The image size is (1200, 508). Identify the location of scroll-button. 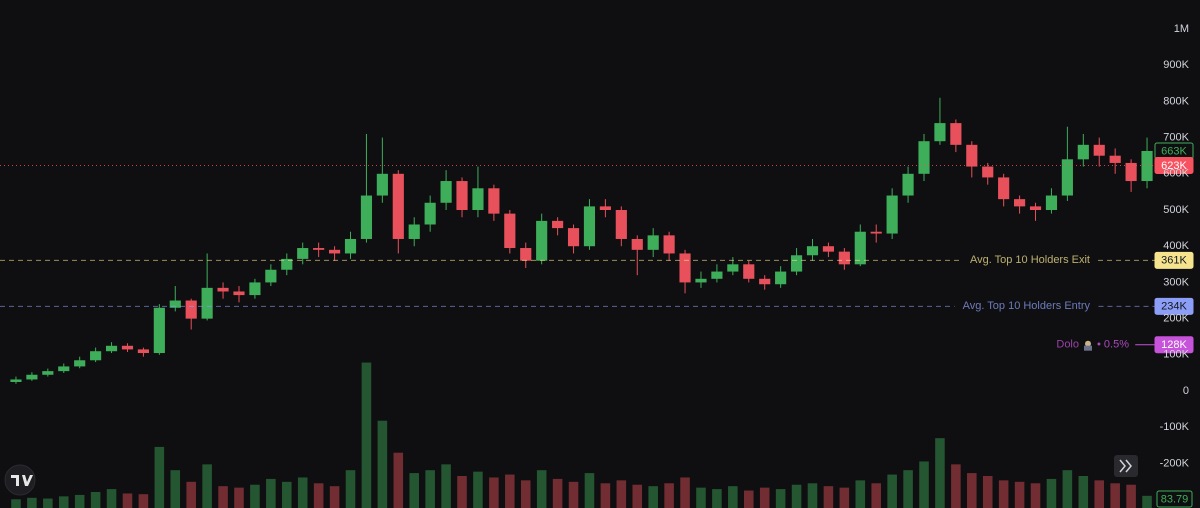
(1126, 466).